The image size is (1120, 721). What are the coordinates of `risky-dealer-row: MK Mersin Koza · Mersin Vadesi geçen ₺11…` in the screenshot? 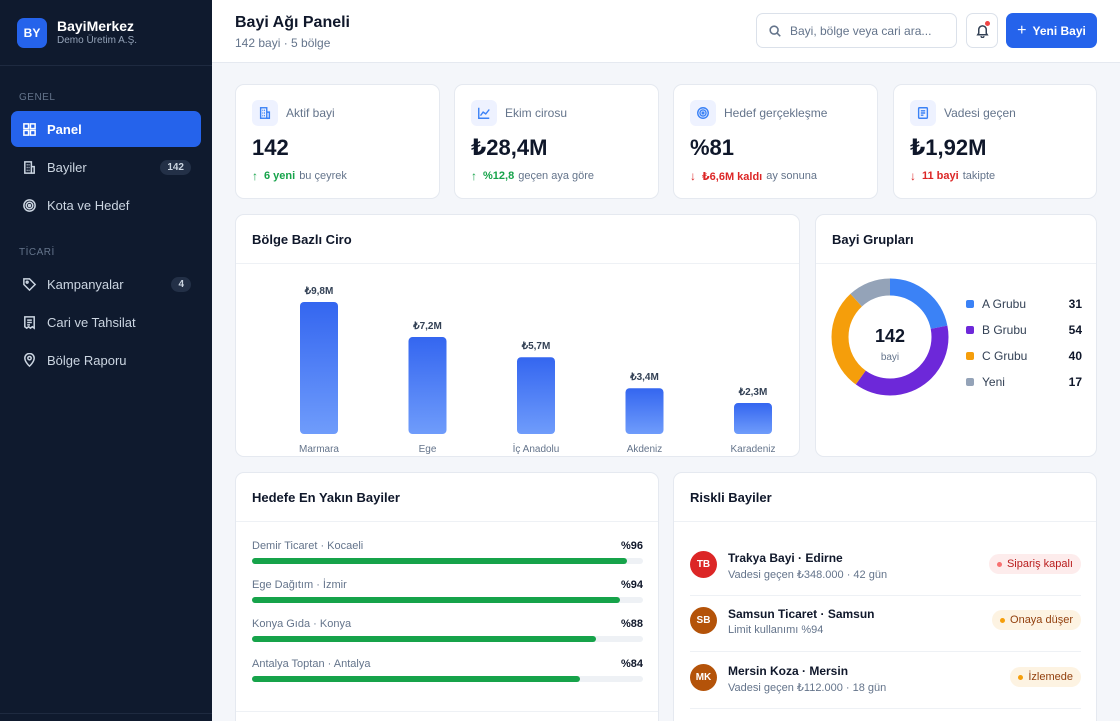 It's located at (885, 692).